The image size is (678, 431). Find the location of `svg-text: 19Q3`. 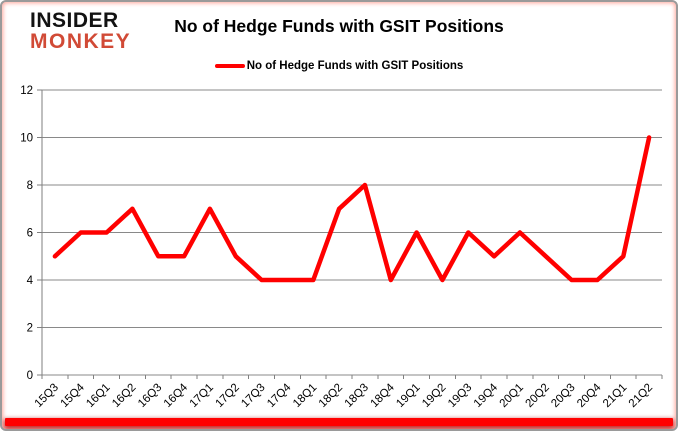

svg-text: 19Q3 is located at coordinates (460, 396).